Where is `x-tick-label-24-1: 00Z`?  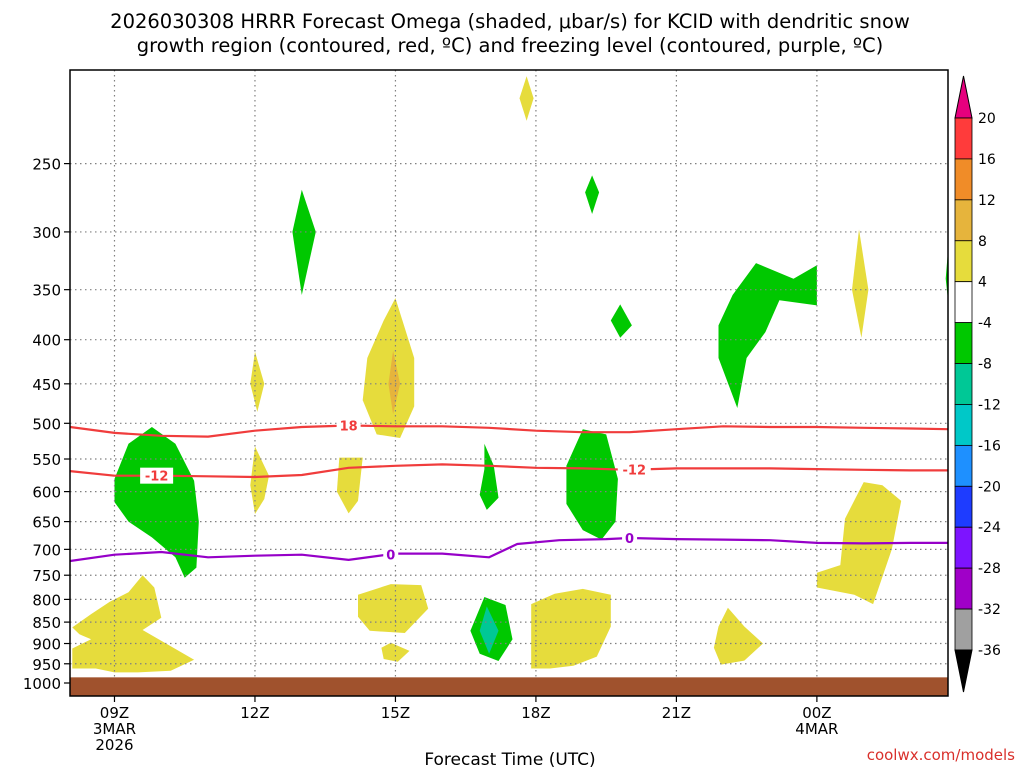
x-tick-label-24-1: 00Z is located at coordinates (816, 713).